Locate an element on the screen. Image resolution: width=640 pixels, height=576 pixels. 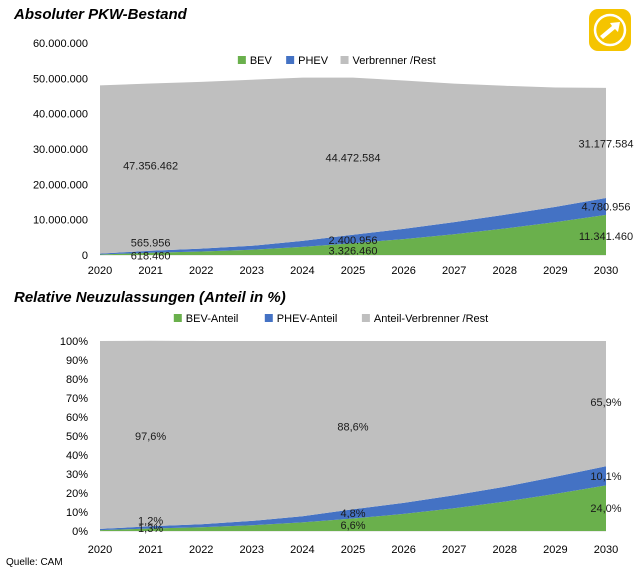
legend-item-label: PHEV-Anteil is located at coordinates (307, 319).